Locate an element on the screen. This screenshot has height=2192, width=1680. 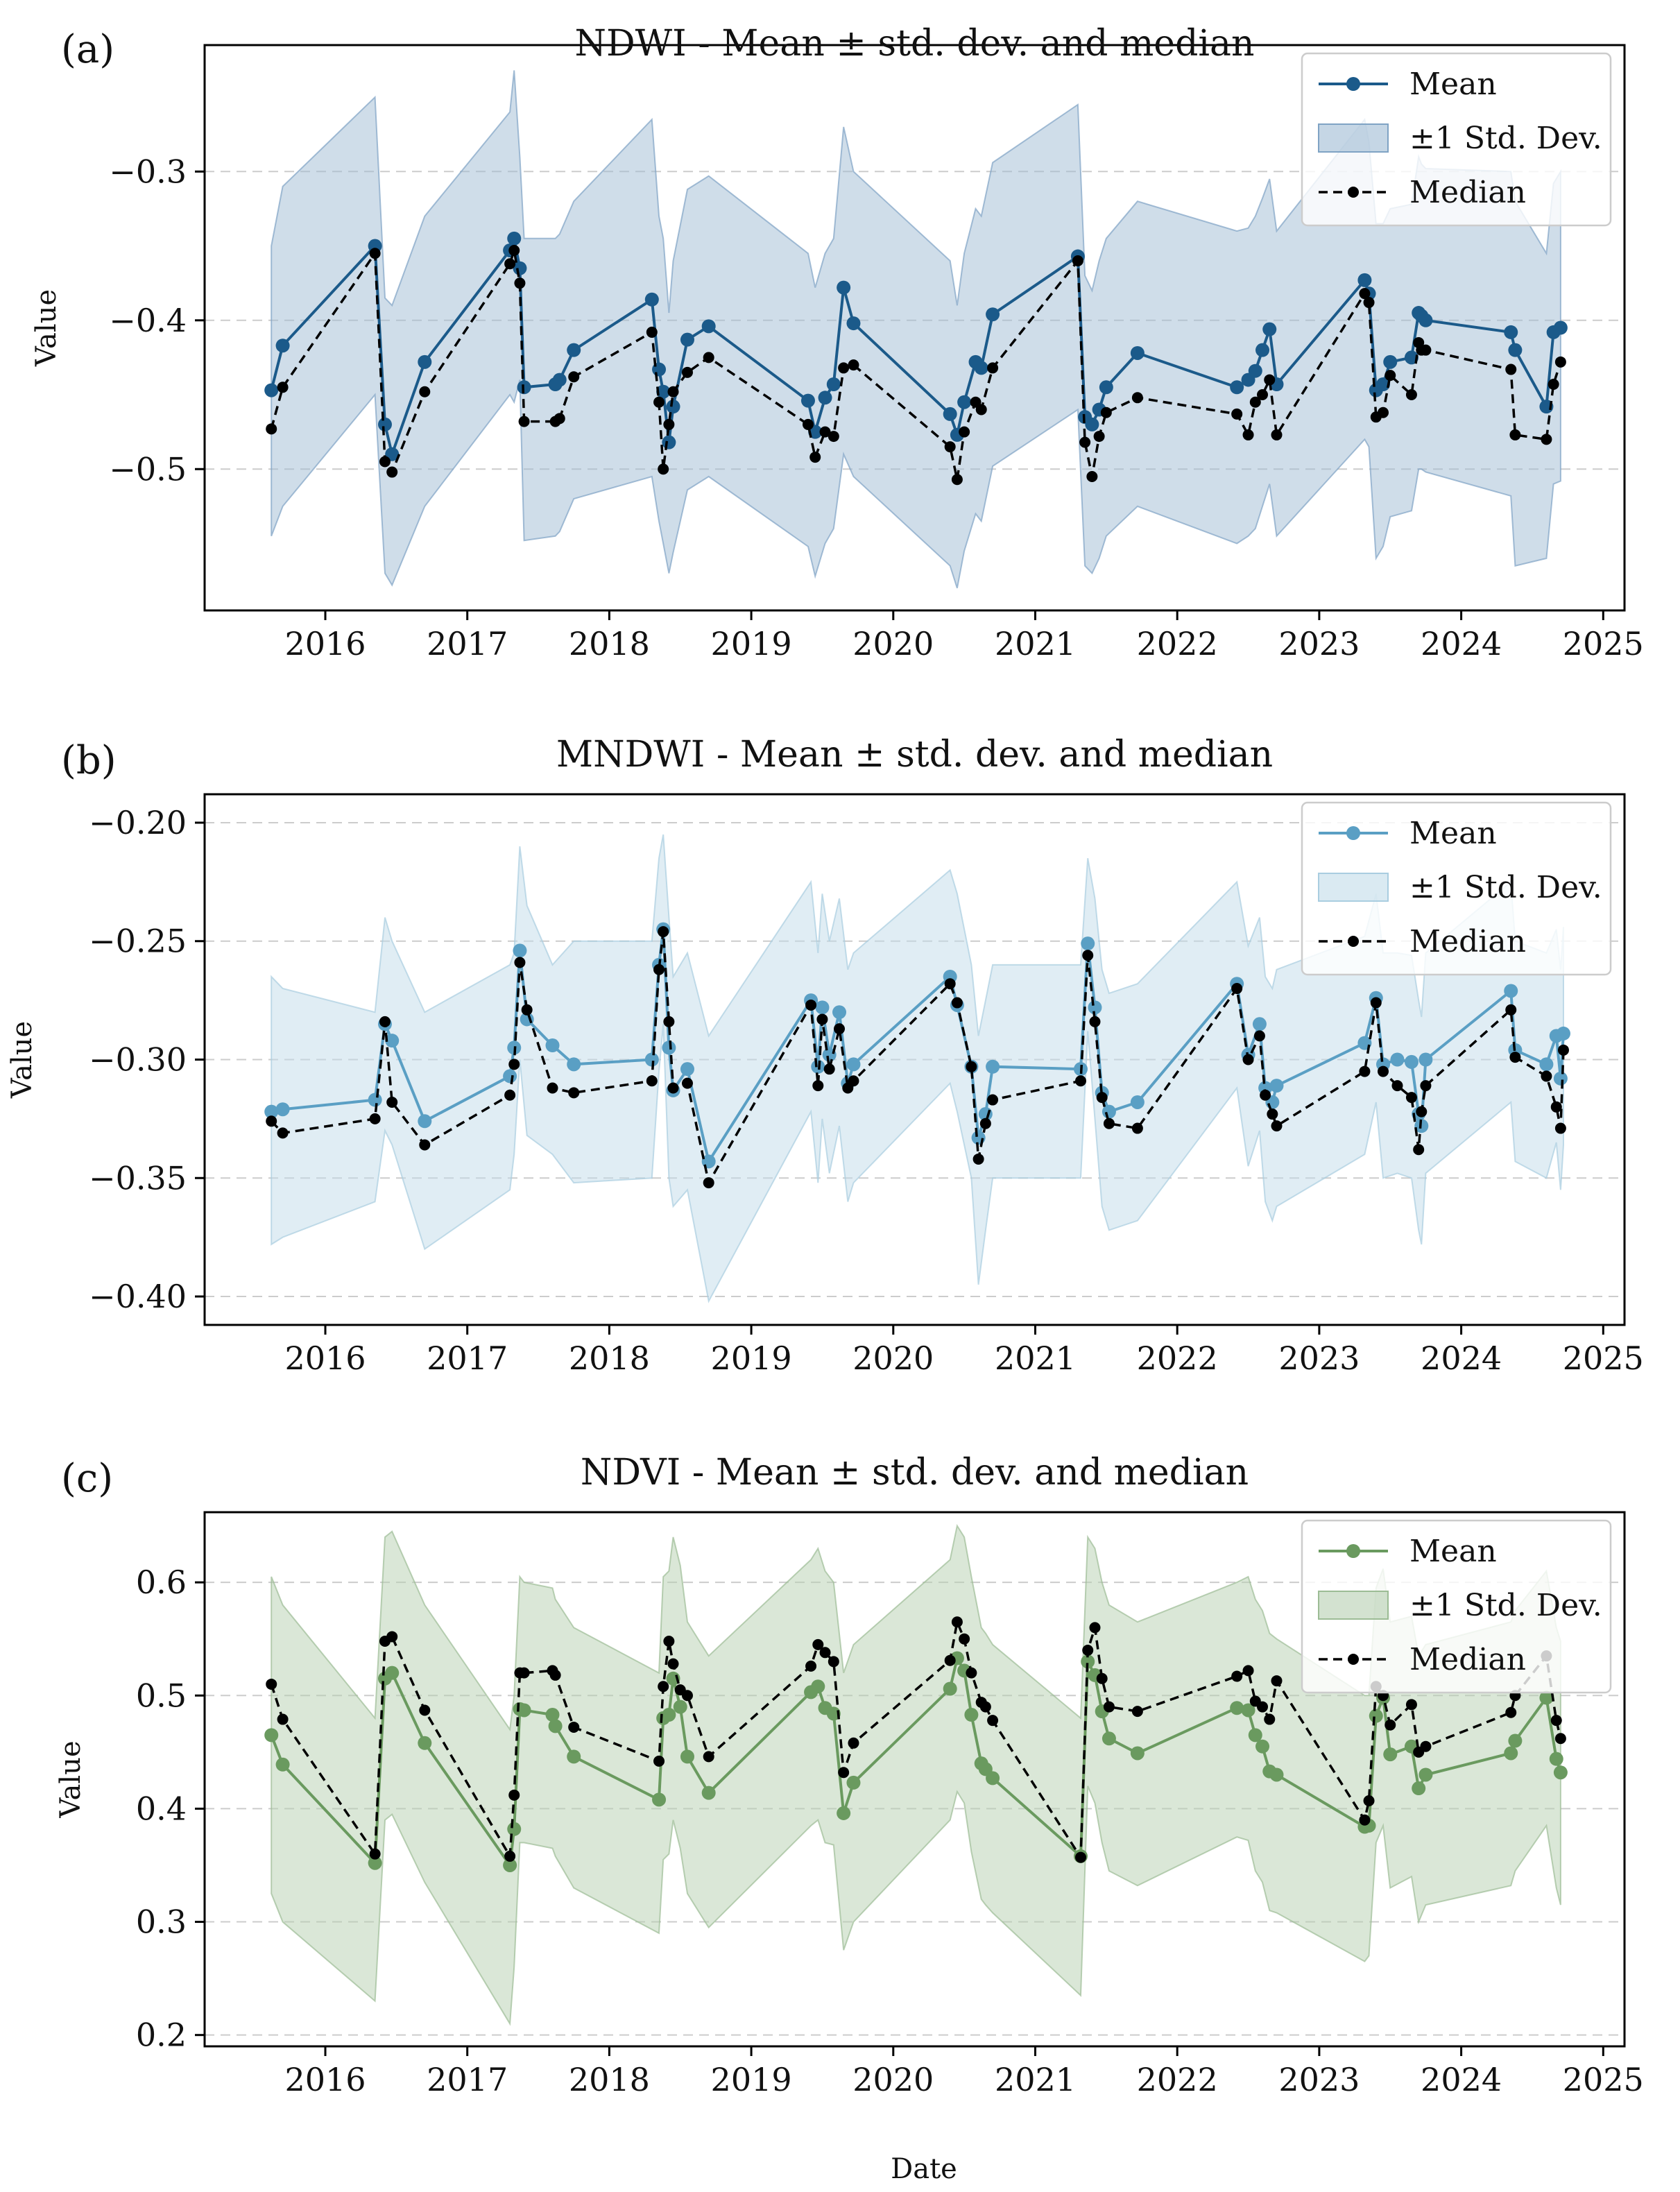
y-tick-label-1-2: −0.3 is located at coordinates (148, 171).